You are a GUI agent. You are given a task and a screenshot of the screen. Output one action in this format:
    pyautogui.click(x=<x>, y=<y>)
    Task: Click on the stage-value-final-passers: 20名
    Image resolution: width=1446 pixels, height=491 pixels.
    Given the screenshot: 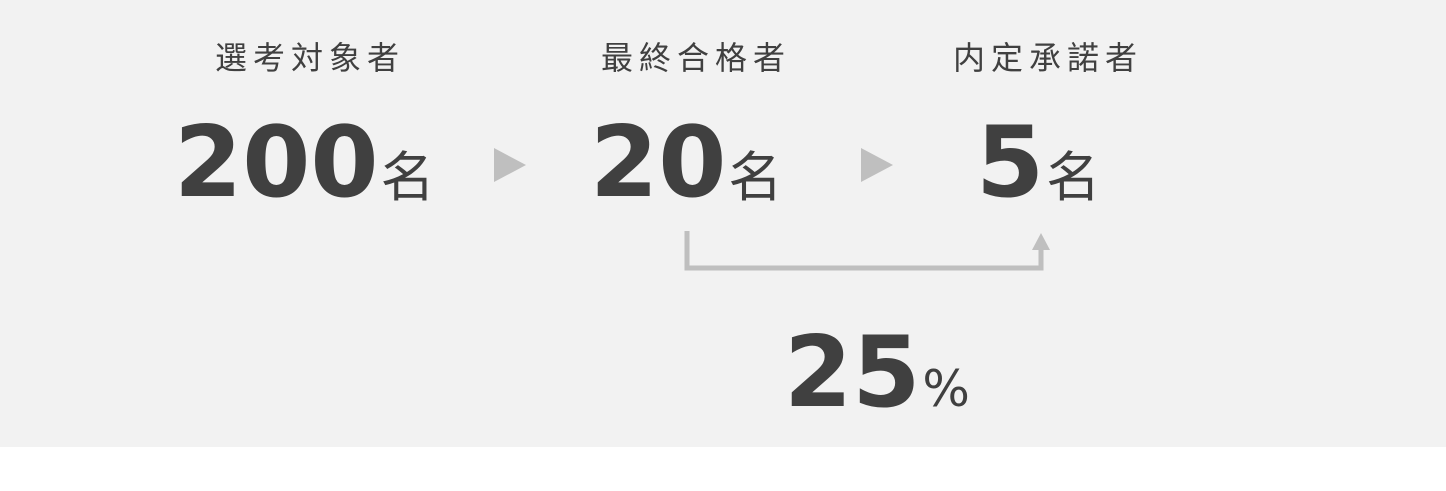 What is the action you would take?
    pyautogui.click(x=686, y=163)
    